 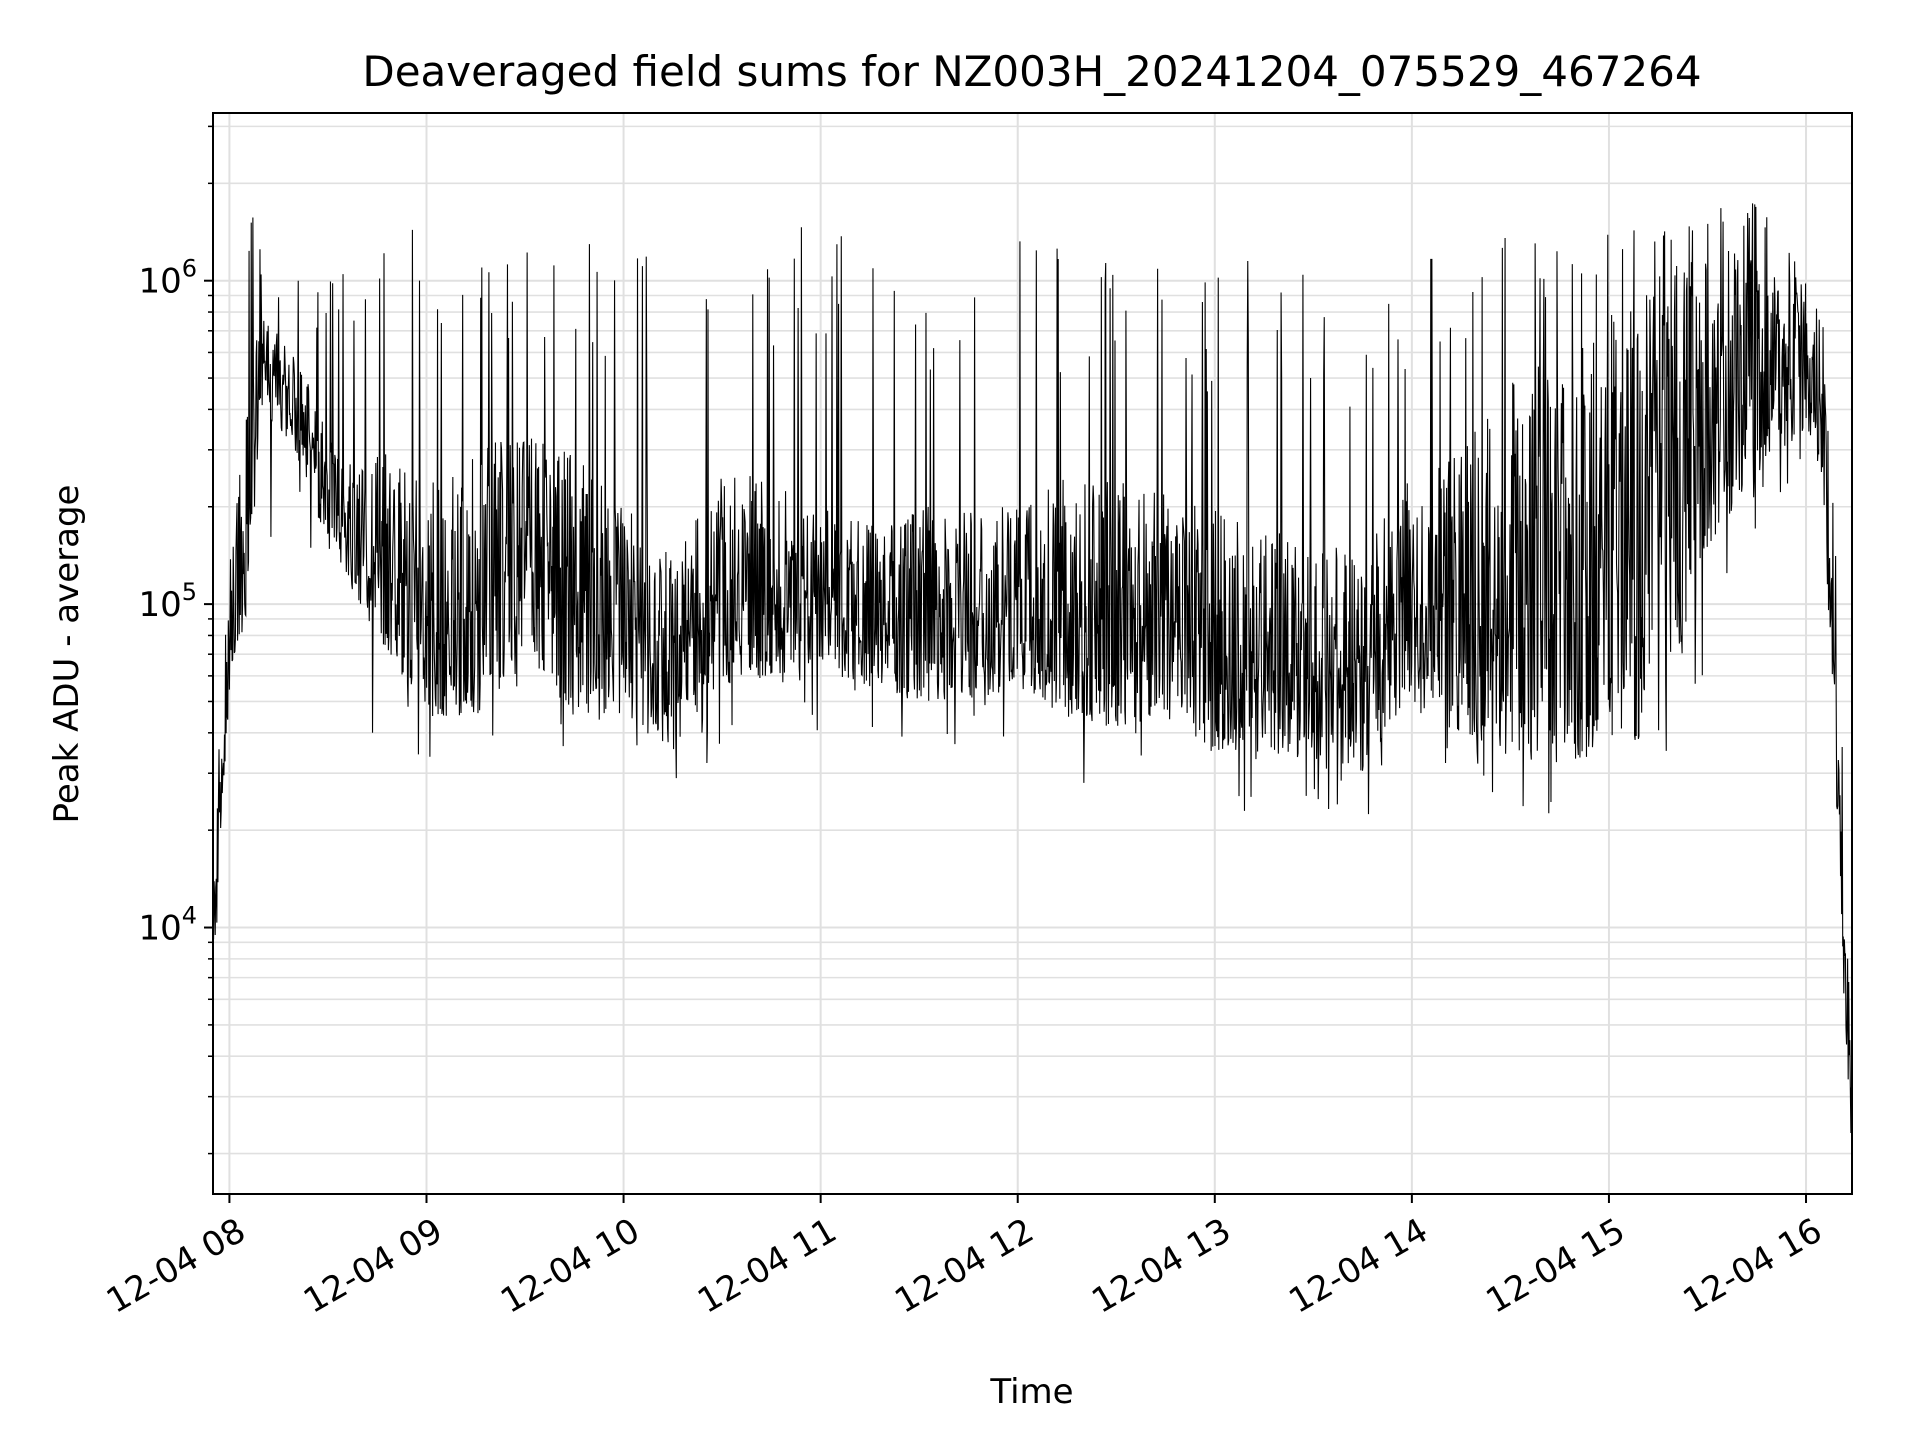 I want to click on y-axis: 10⁴ 10⁵ 10⁶, so click(x=175, y=640).